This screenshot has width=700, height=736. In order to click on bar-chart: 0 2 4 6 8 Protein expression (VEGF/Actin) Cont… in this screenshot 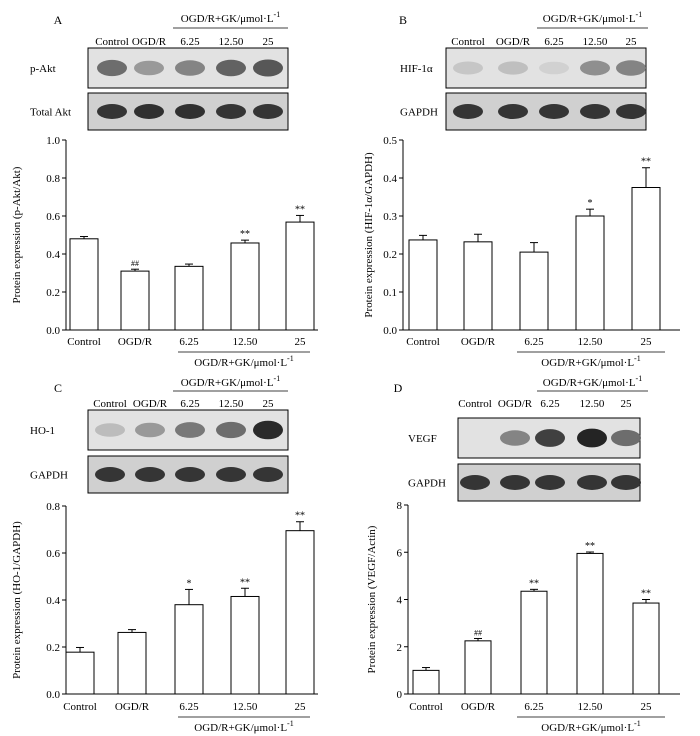, I will do `click(523, 617)`.